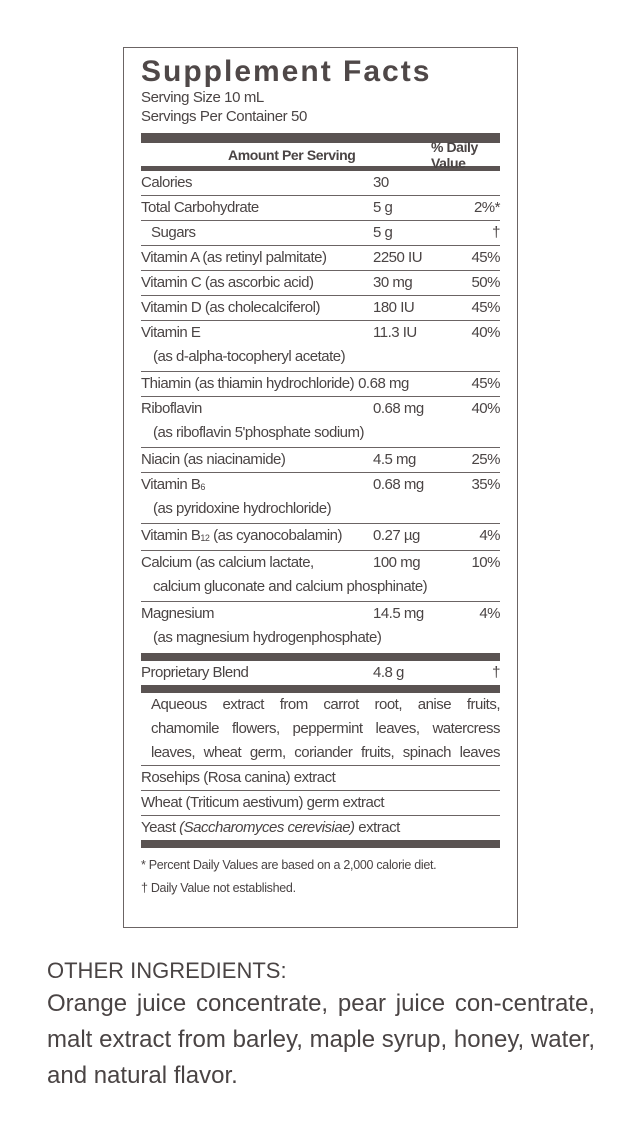 The image size is (640, 1143). Describe the element at coordinates (276, 535) in the screenshot. I see `nutrient-label-rest: (as cyanocobalamin)` at that location.